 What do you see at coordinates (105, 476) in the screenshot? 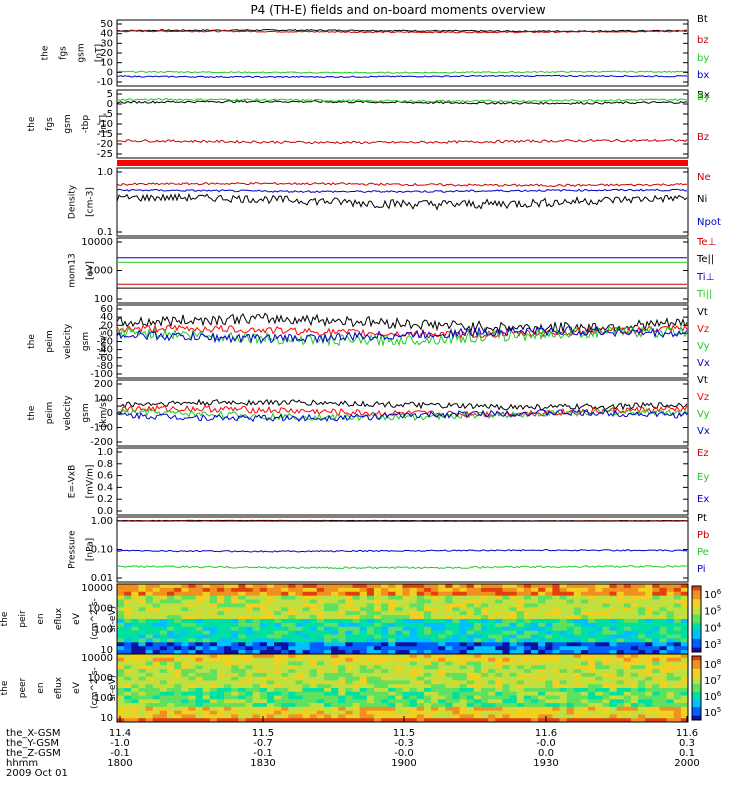
I see `y-tick-label: 0.6` at bounding box center [105, 476].